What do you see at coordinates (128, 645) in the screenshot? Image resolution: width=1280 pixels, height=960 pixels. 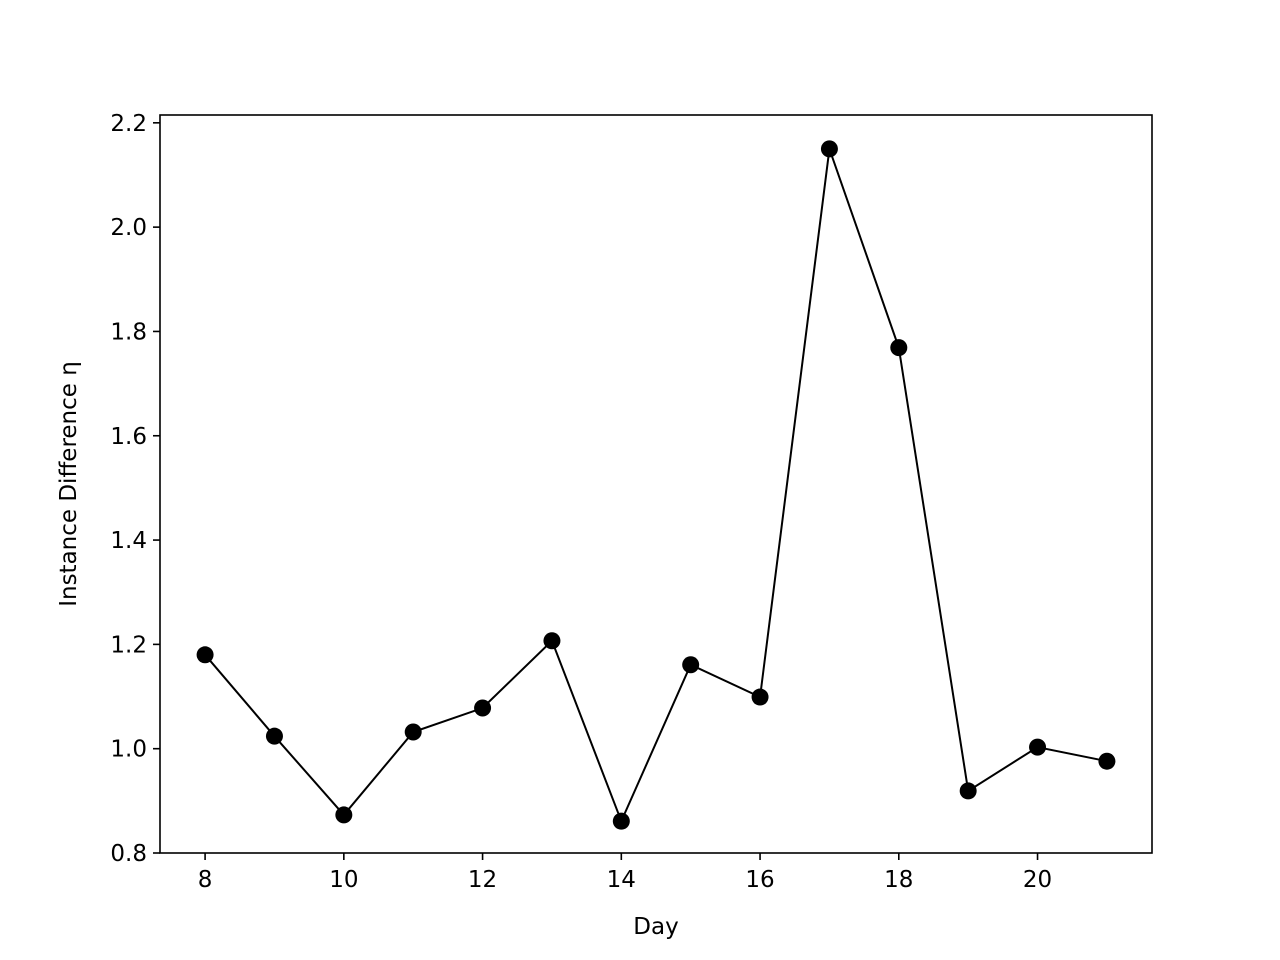 I see `y-tick-label: 1.2` at bounding box center [128, 645].